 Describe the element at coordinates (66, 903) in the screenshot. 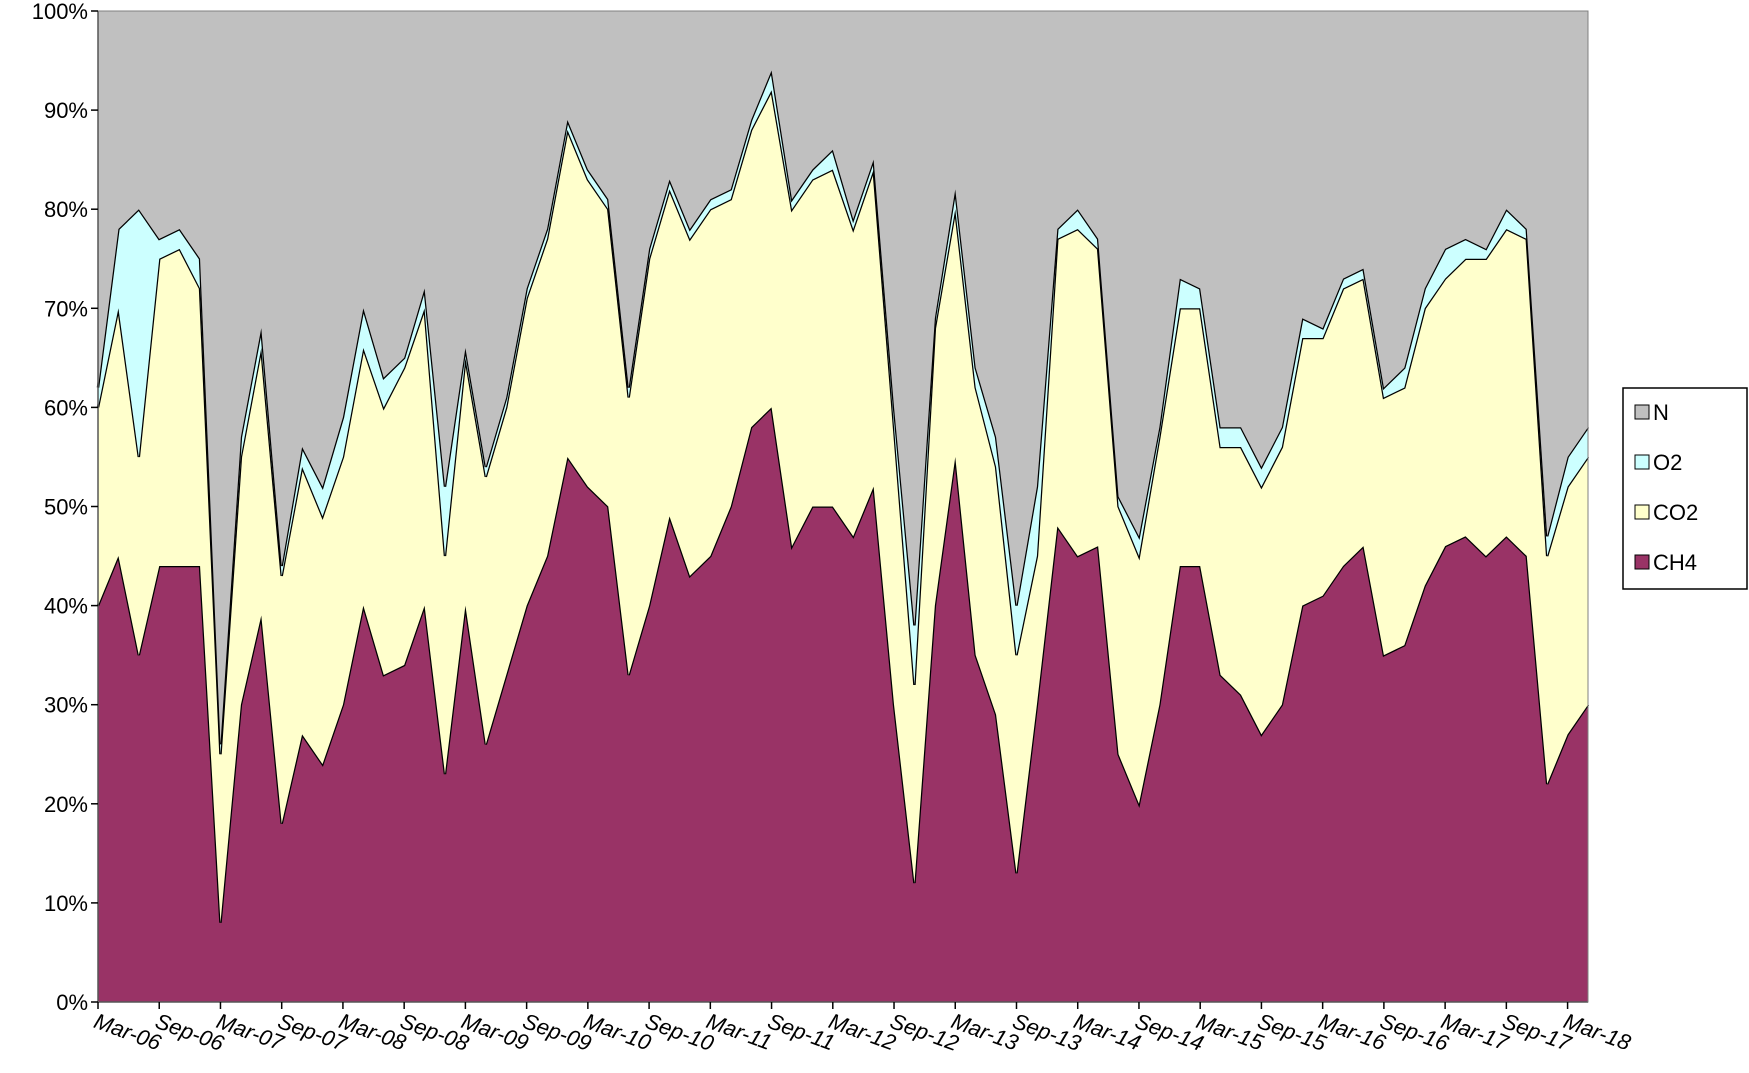

I see `y-tick-label: 10%` at that location.